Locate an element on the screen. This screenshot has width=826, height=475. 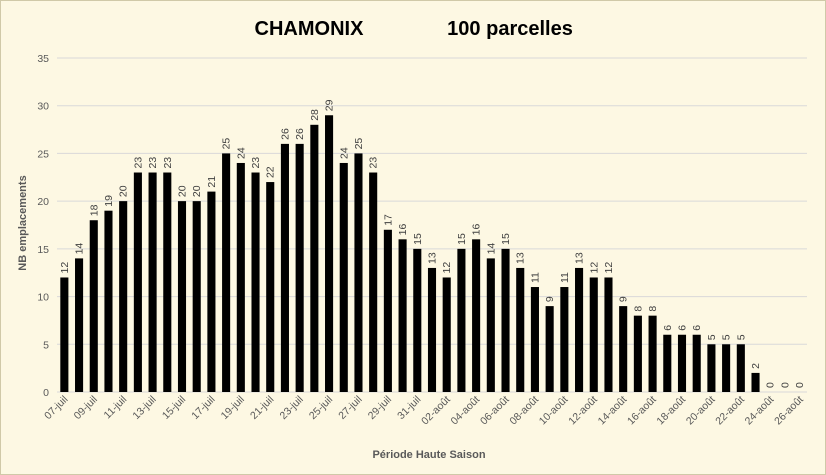
x-tick-label: 27-juil is located at coordinates (350, 408).